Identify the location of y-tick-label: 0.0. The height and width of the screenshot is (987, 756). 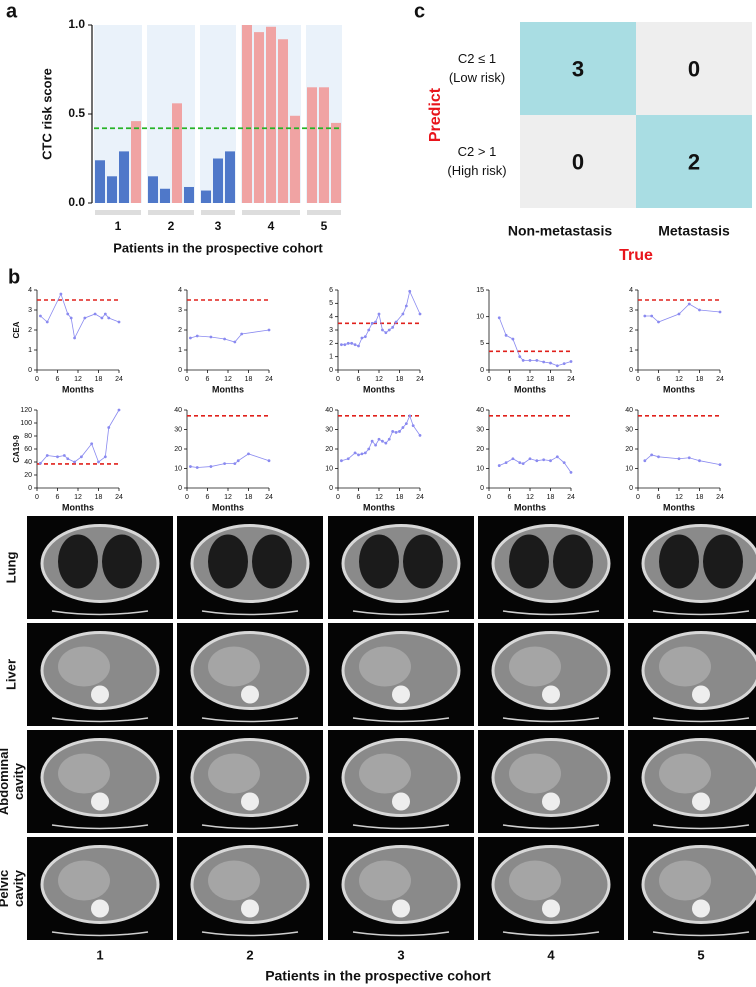
(76, 202).